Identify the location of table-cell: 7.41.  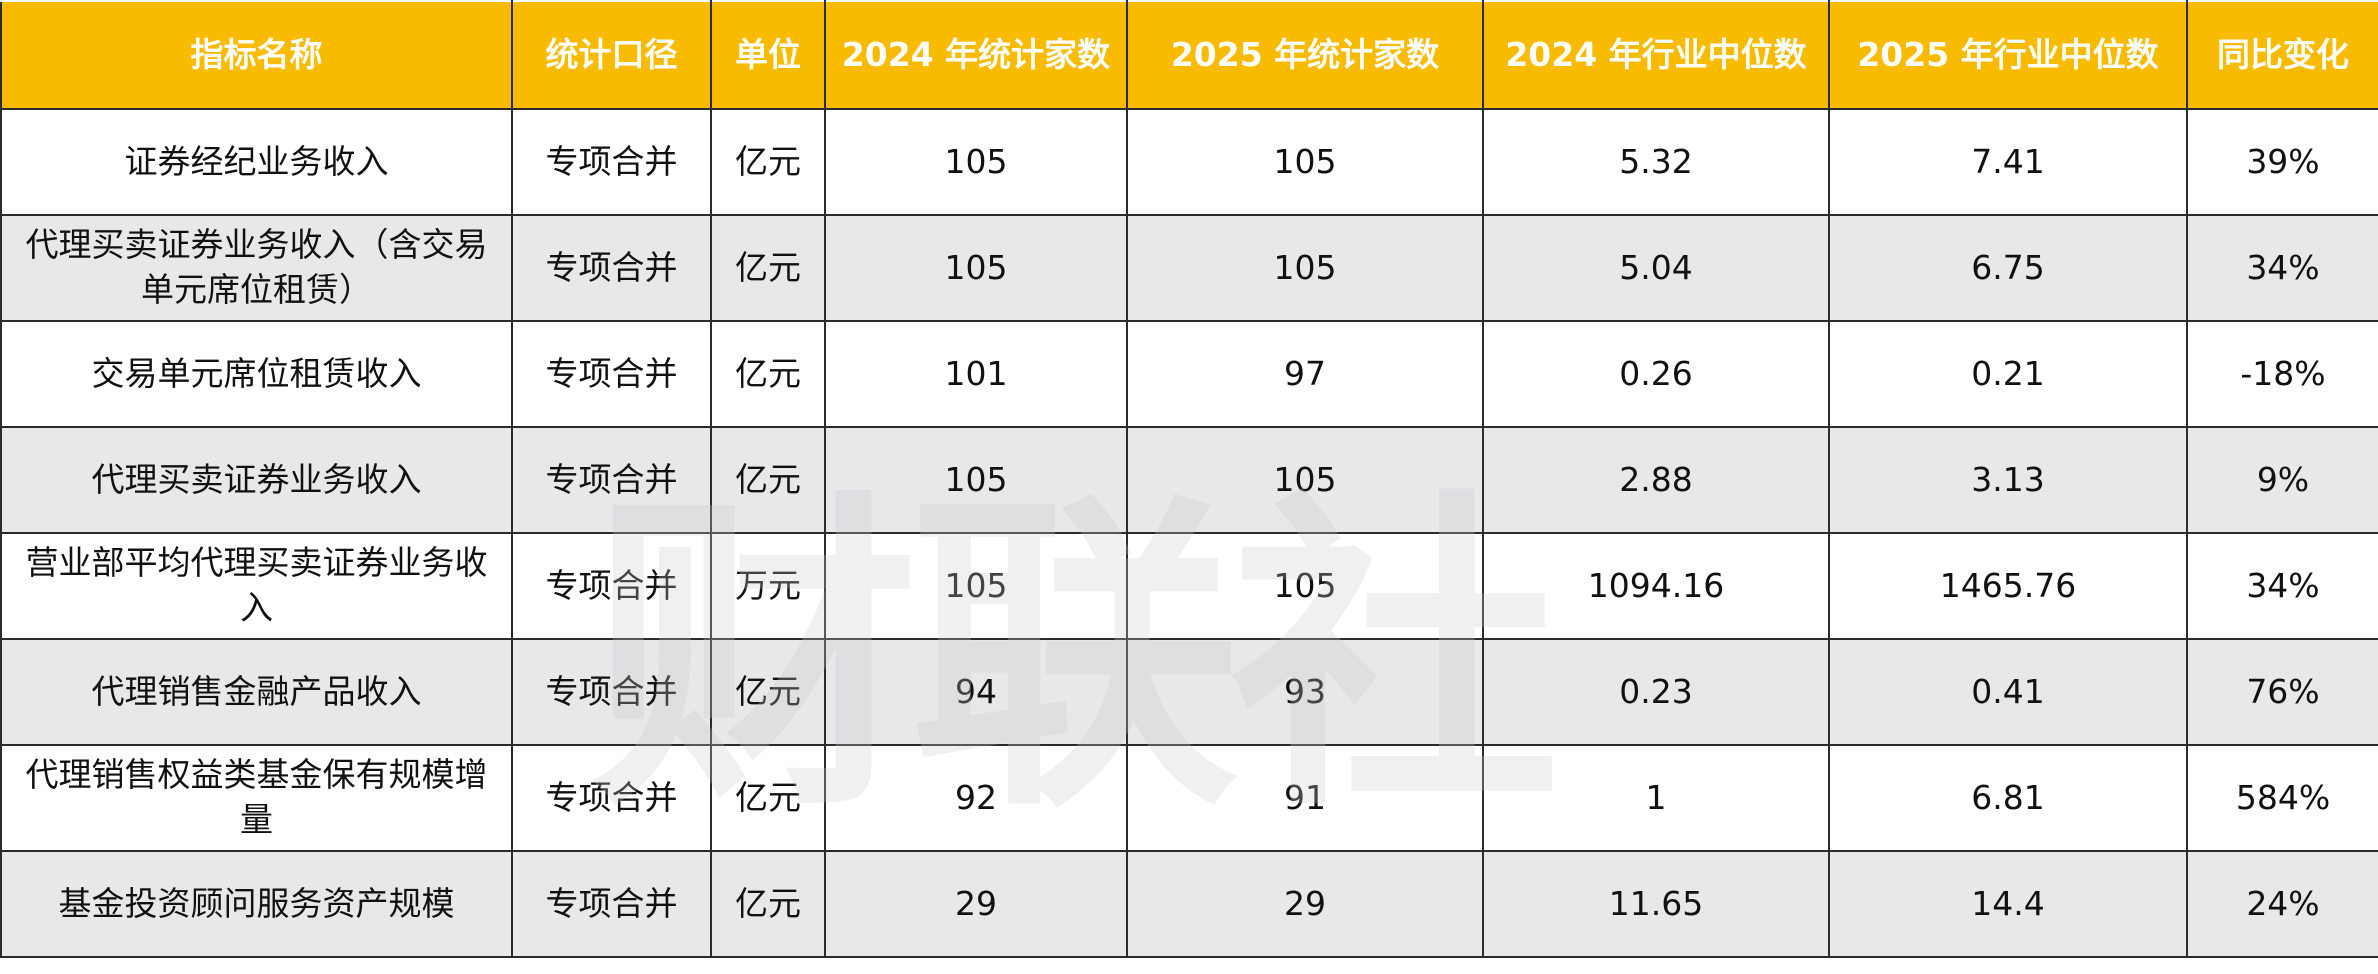
(2008, 162).